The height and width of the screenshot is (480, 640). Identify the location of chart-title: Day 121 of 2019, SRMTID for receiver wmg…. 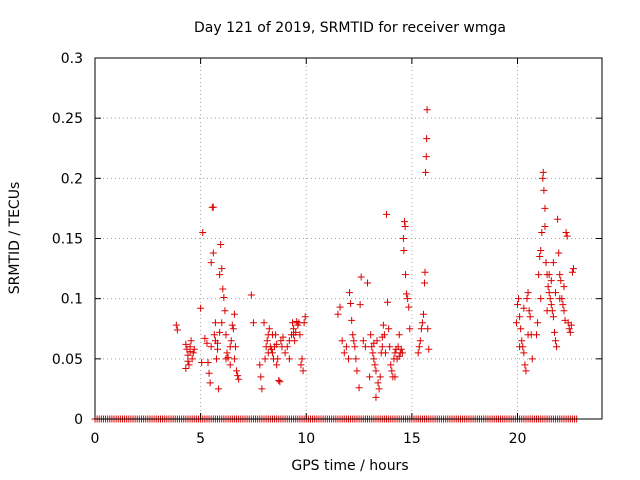
(350, 28).